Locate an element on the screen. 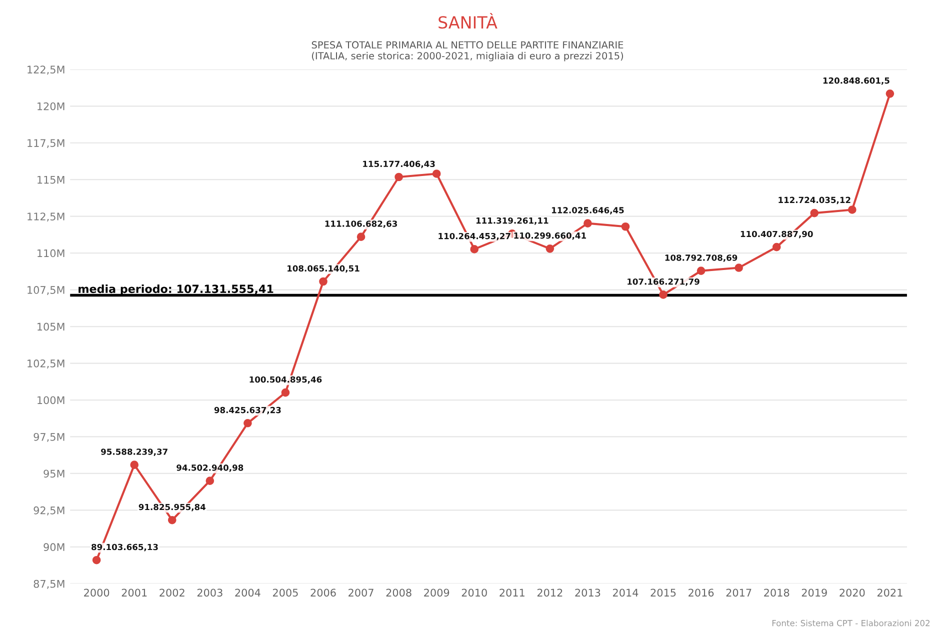 The width and height of the screenshot is (935, 631). y-tick-label: 115M is located at coordinates (51, 180).